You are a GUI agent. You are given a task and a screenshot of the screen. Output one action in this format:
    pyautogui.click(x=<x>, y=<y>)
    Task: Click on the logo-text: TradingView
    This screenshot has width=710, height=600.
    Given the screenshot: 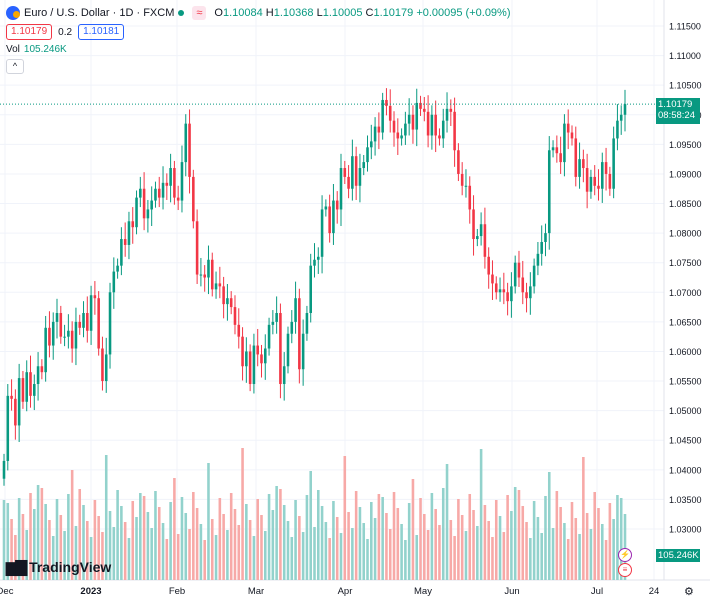 What is the action you would take?
    pyautogui.click(x=70, y=567)
    